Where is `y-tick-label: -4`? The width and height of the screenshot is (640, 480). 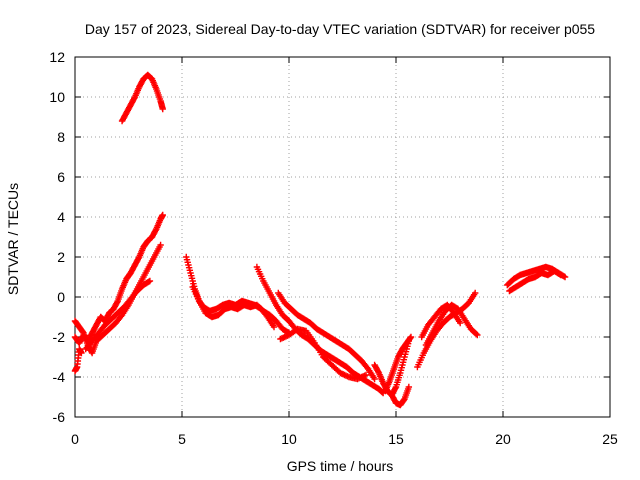 y-tick-label: -4 is located at coordinates (59, 377).